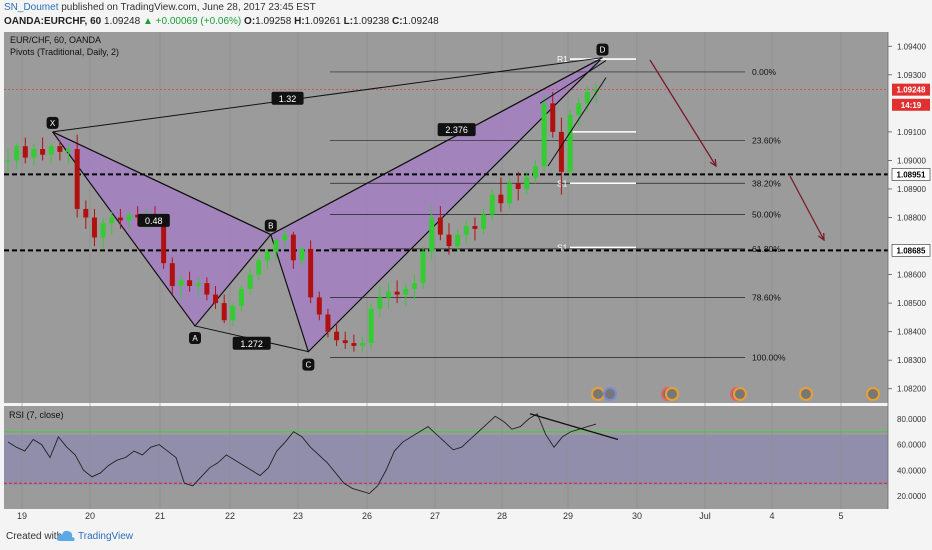  What do you see at coordinates (911, 470) in the screenshot?
I see `rsi-tick-label: 40.0000` at bounding box center [911, 470].